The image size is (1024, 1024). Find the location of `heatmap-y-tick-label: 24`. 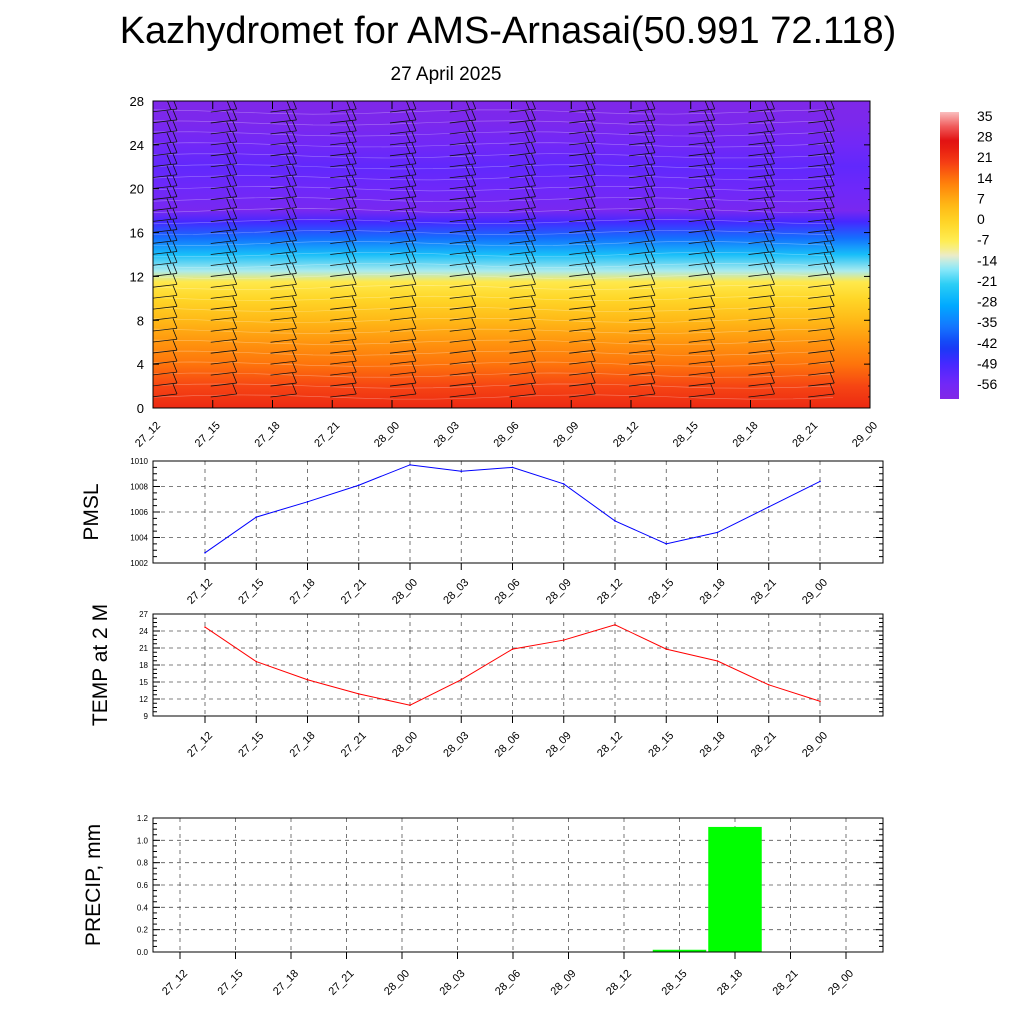

heatmap-y-tick-label: 24 is located at coordinates (137, 145).